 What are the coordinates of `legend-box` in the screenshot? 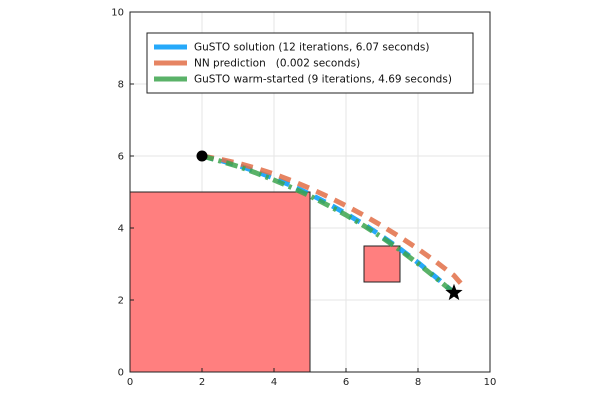 It's located at (310, 63).